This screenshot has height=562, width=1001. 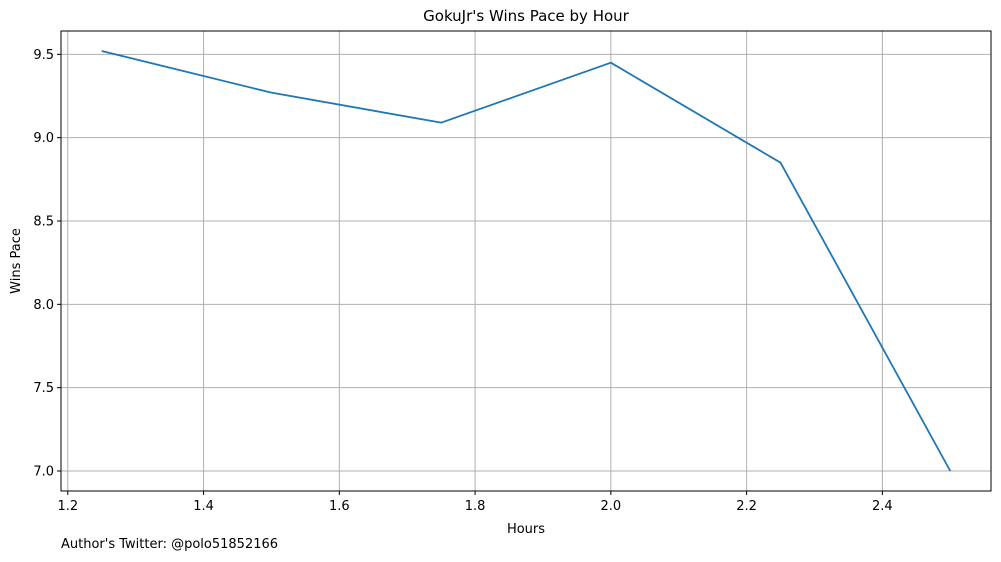 I want to click on y-axis: 7.0 7.5 8.0 8.5 9.0 9.5, so click(x=47, y=264).